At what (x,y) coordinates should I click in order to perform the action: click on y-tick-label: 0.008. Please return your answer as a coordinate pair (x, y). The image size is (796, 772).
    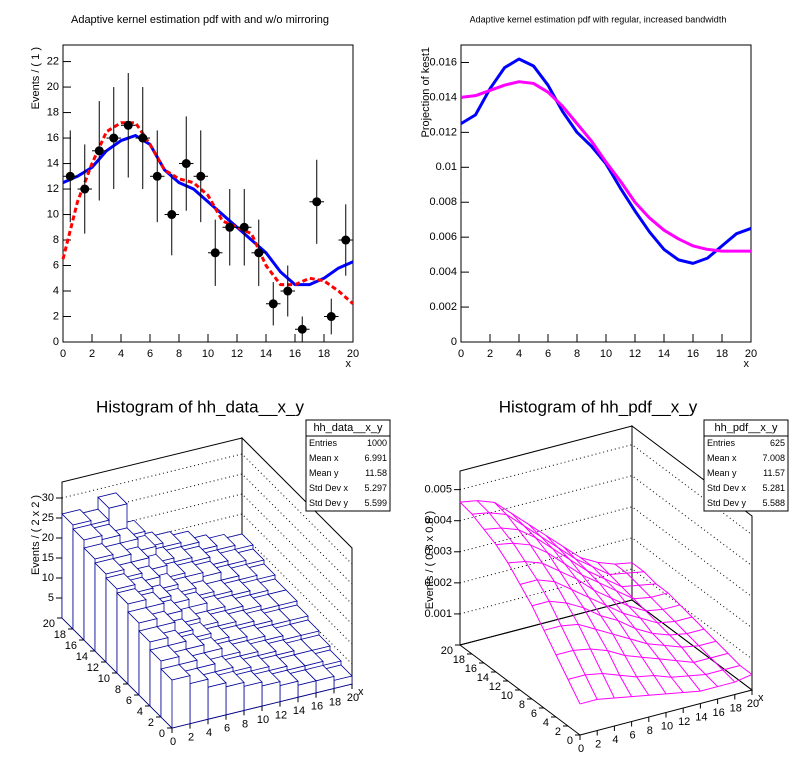
    Looking at the image, I should click on (443, 202).